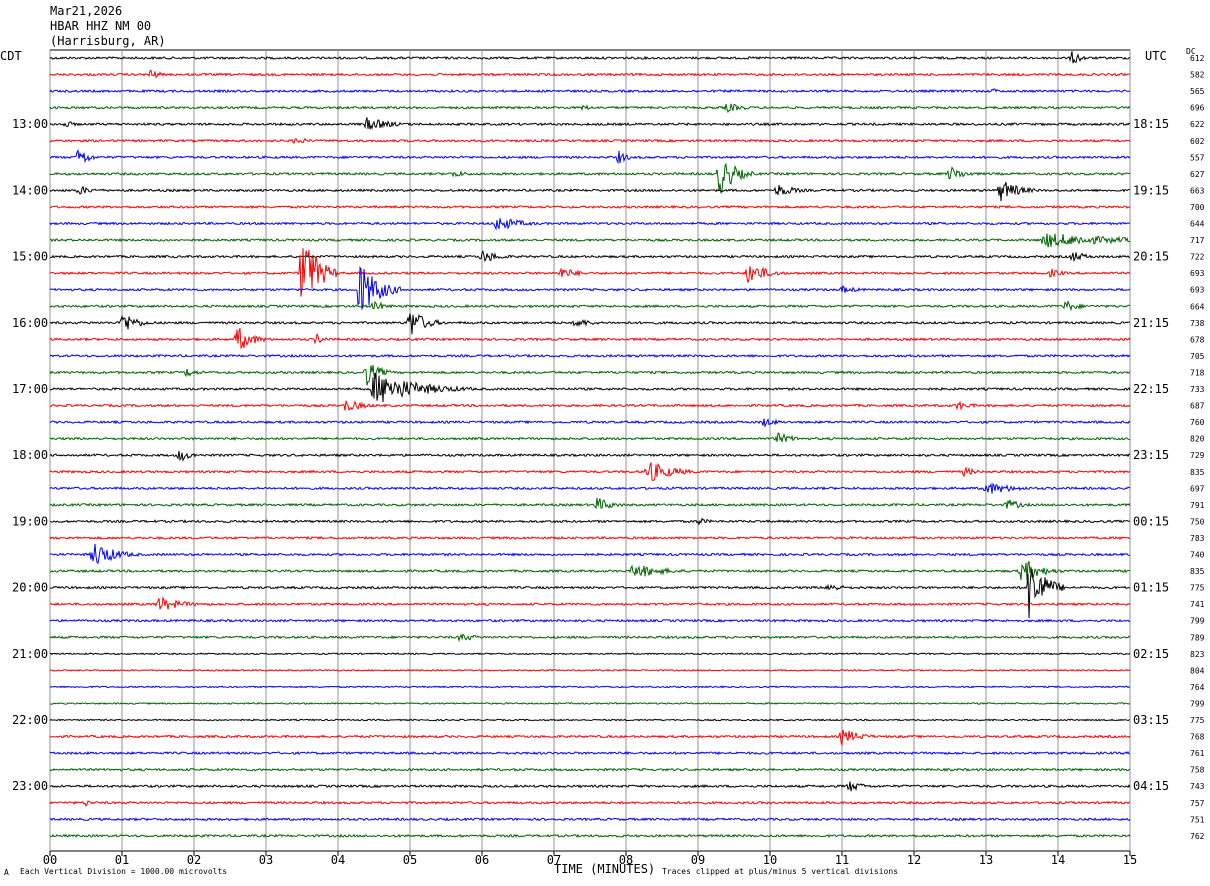  I want to click on dc-offset-label: 663, so click(1197, 190).